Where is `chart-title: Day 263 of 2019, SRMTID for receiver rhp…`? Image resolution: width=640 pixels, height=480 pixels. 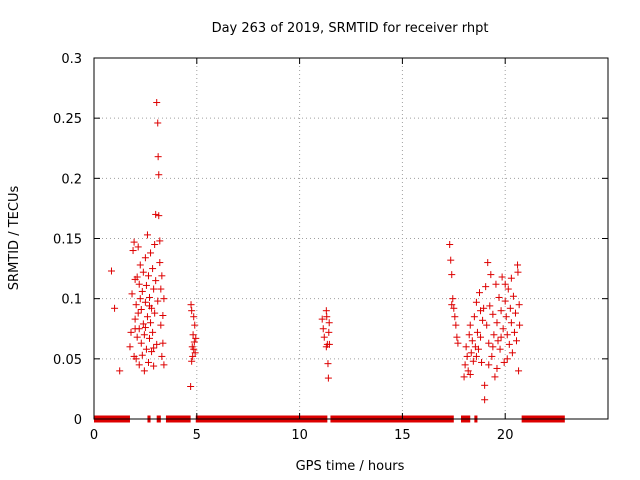 chart-title: Day 263 of 2019, SRMTID for receiver rhp… is located at coordinates (350, 28).